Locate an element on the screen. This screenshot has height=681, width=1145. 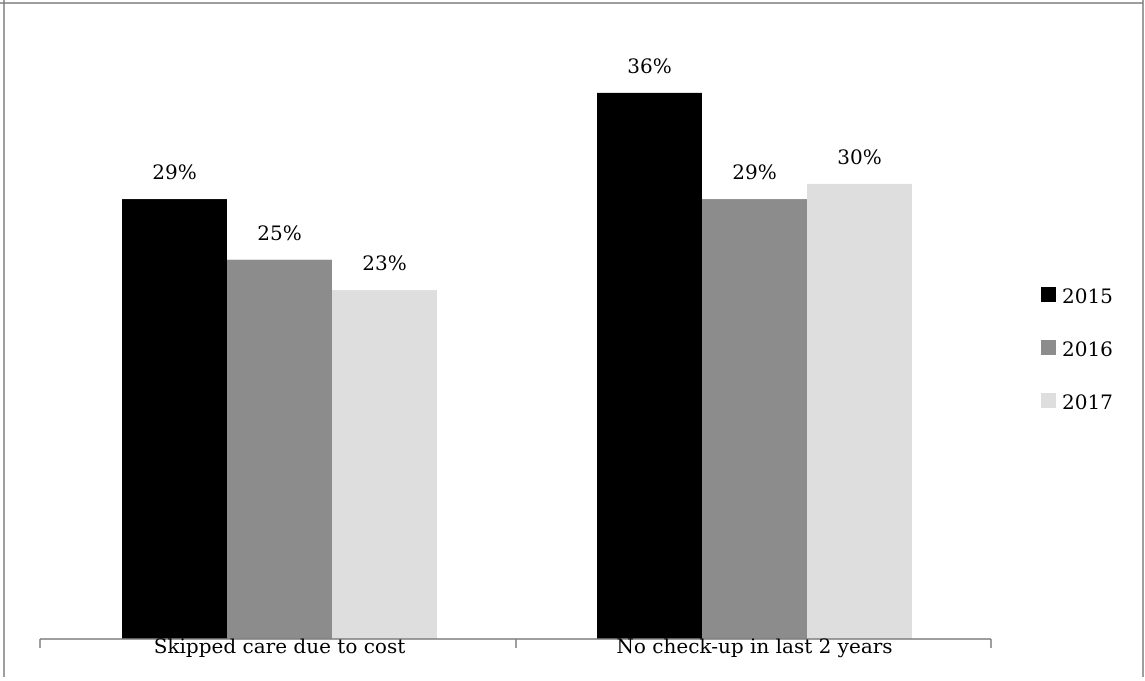
legend: 2015 2016 2017 is located at coordinates (1077, 349).